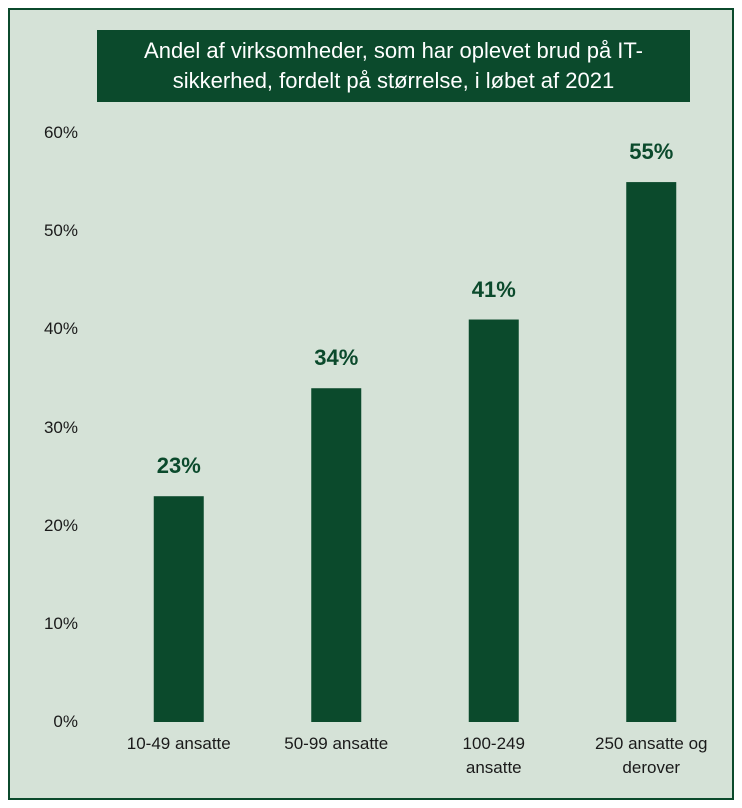 Image resolution: width=742 pixels, height=808 pixels. What do you see at coordinates (651, 152) in the screenshot?
I see `value-label: 55%` at bounding box center [651, 152].